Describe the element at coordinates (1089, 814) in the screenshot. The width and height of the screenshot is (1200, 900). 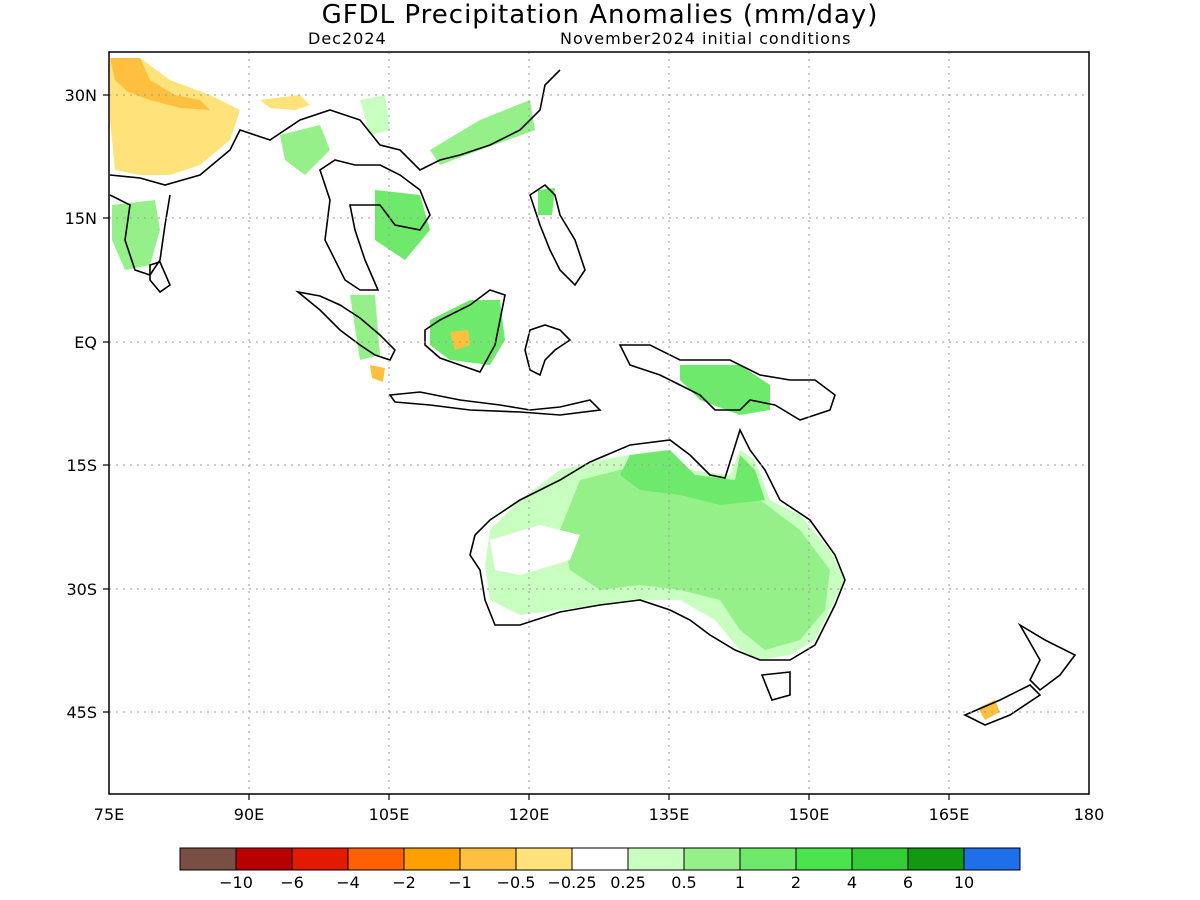
I see `lon-label: 180` at that location.